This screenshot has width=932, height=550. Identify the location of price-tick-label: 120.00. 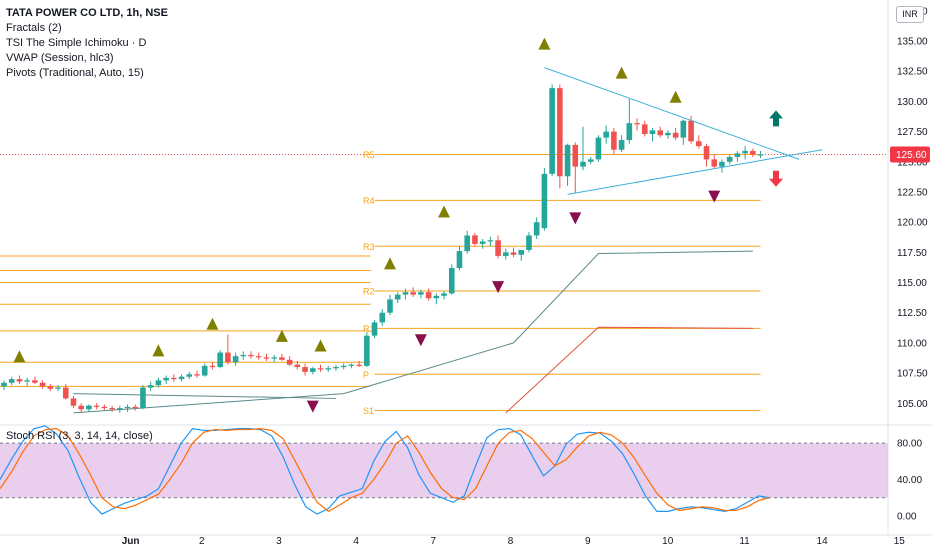
(912, 223).